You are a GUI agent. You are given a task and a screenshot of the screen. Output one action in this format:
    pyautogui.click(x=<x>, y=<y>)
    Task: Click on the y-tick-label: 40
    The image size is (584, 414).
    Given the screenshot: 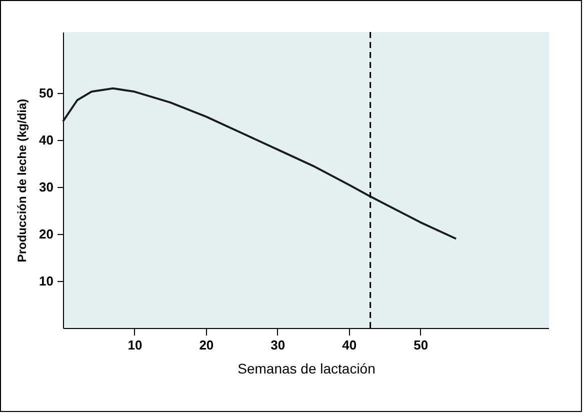 What is the action you would take?
    pyautogui.click(x=46, y=140)
    